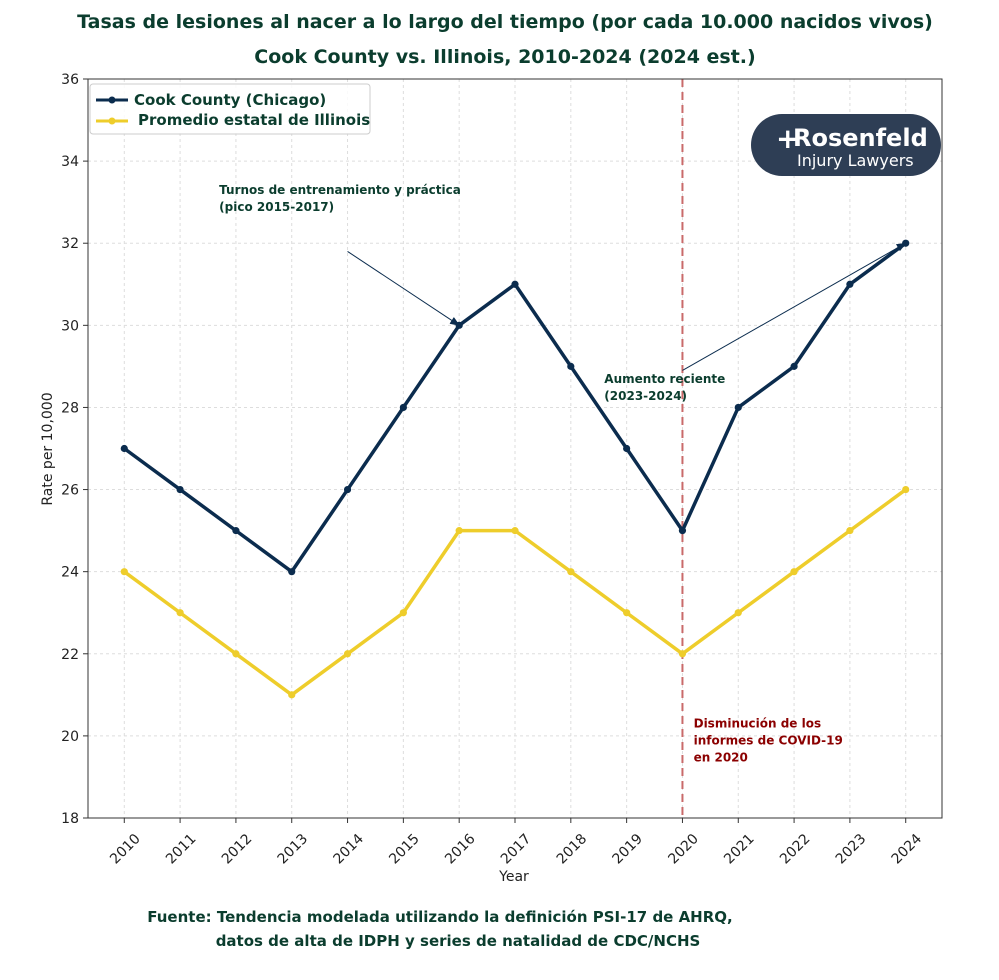 The width and height of the screenshot is (999, 980). Describe the element at coordinates (682, 531) in the screenshot. I see `point-cook-2020` at that location.